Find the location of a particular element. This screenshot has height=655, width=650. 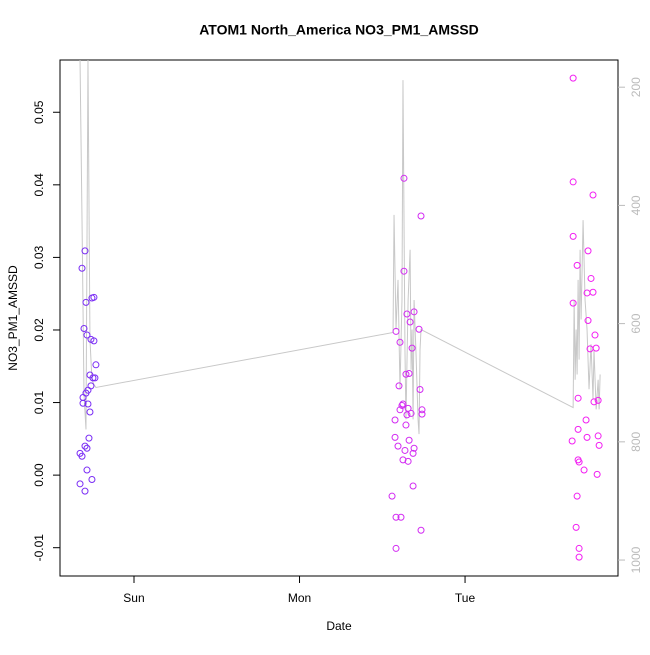

y2-tick-label: 200 is located at coordinates (636, 87).